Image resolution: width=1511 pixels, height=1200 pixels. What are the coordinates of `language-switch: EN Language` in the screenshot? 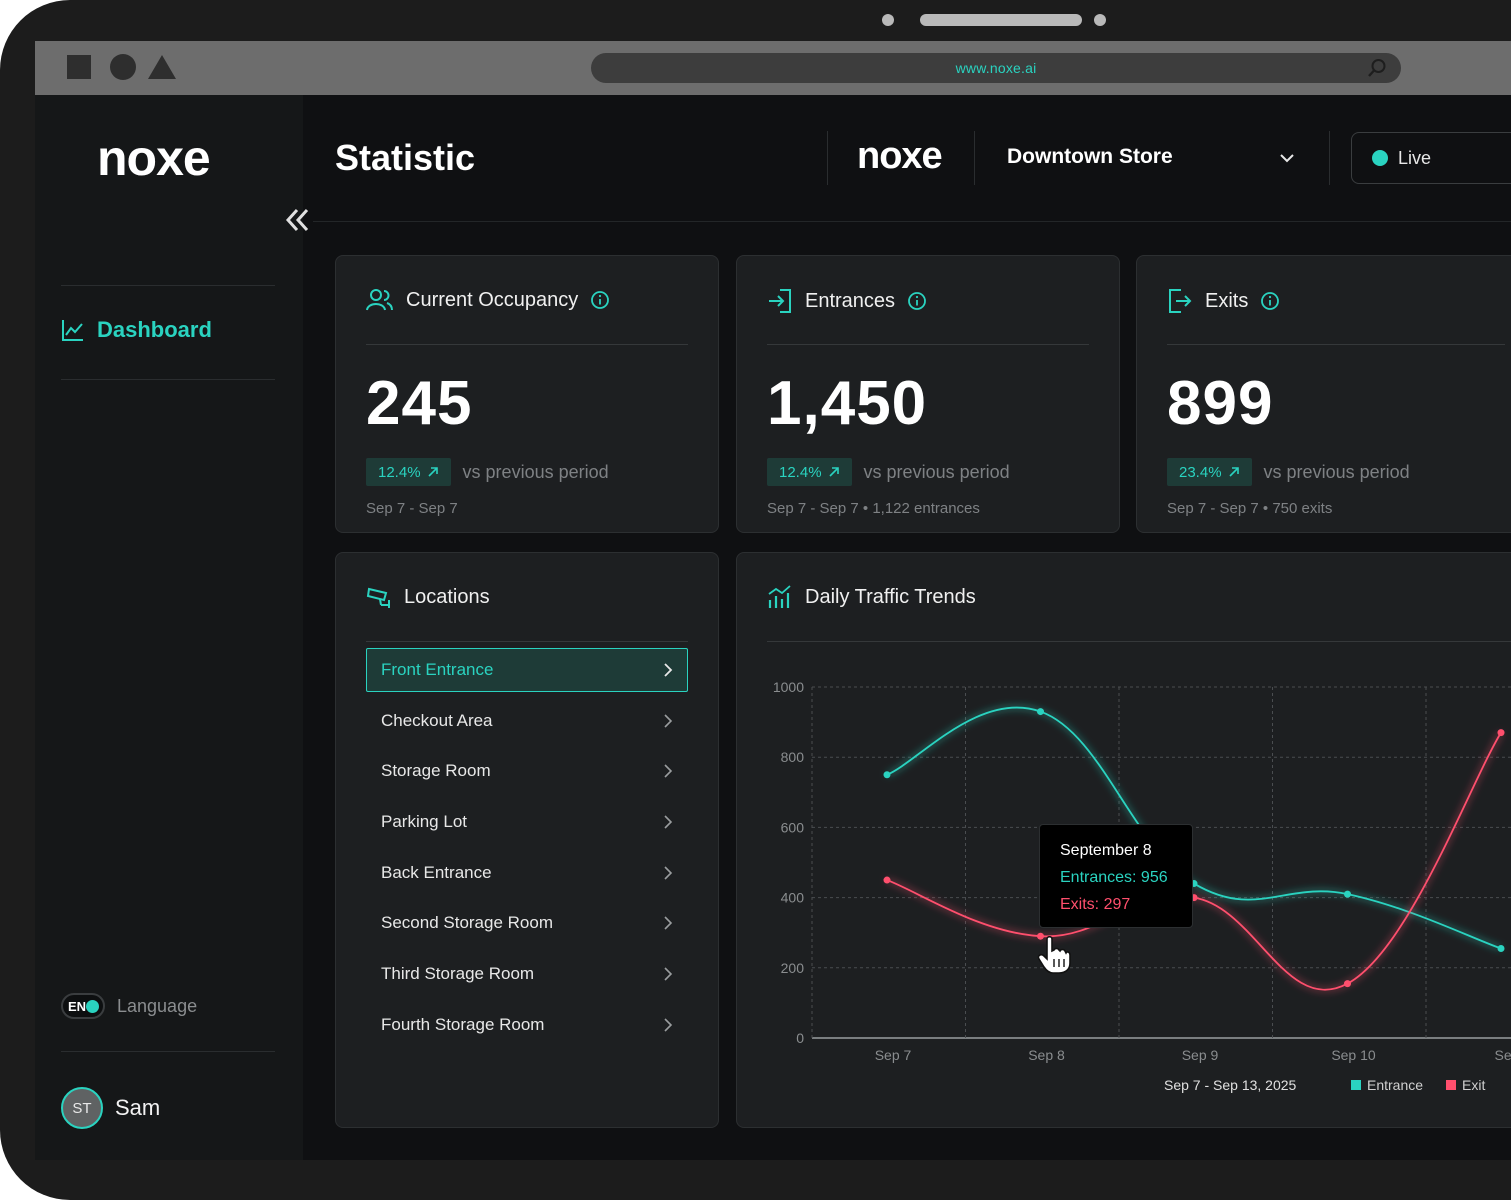 It's located at (129, 1006).